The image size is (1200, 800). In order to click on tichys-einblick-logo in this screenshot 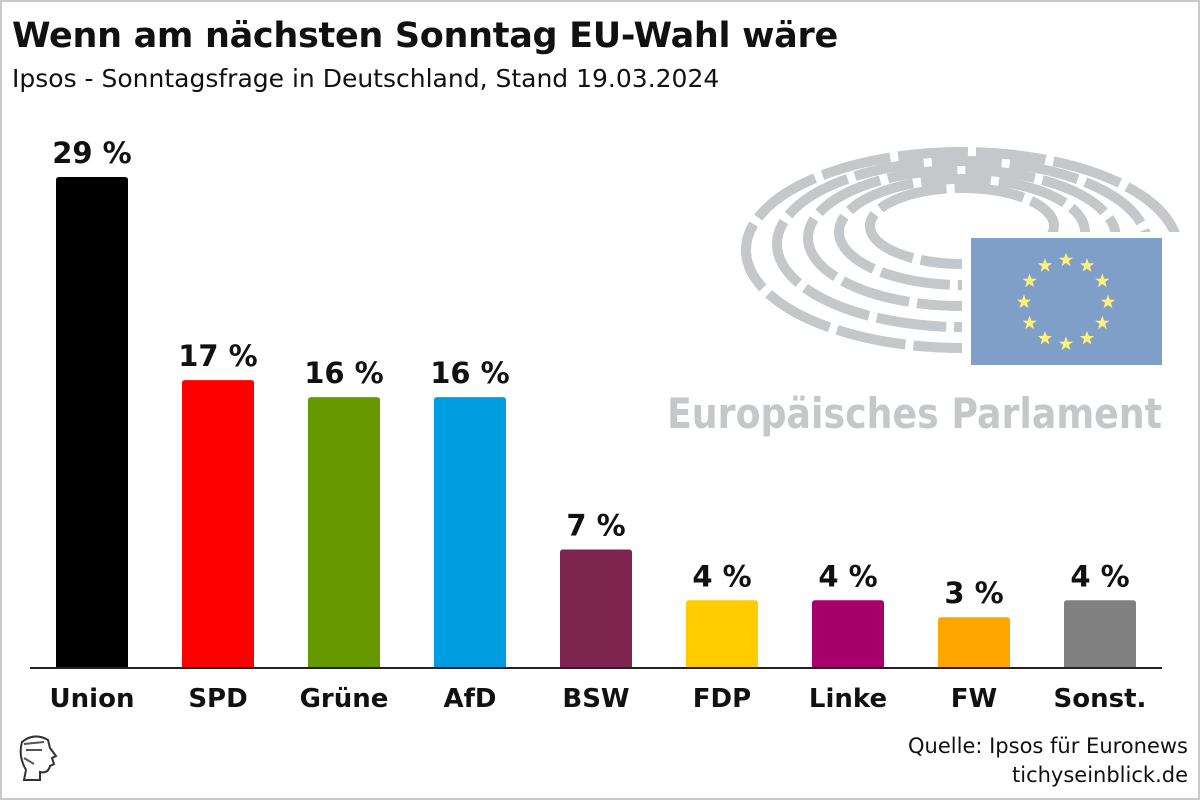, I will do `click(35, 756)`.